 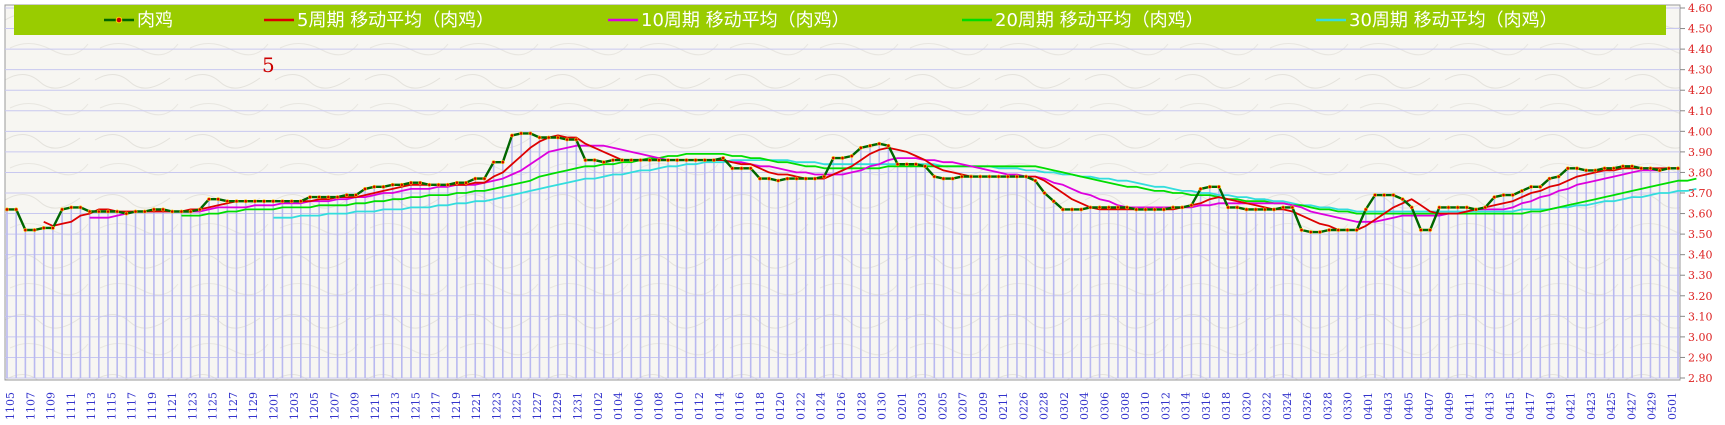 I want to click on x-tick-label: 0415, so click(x=1510, y=406).